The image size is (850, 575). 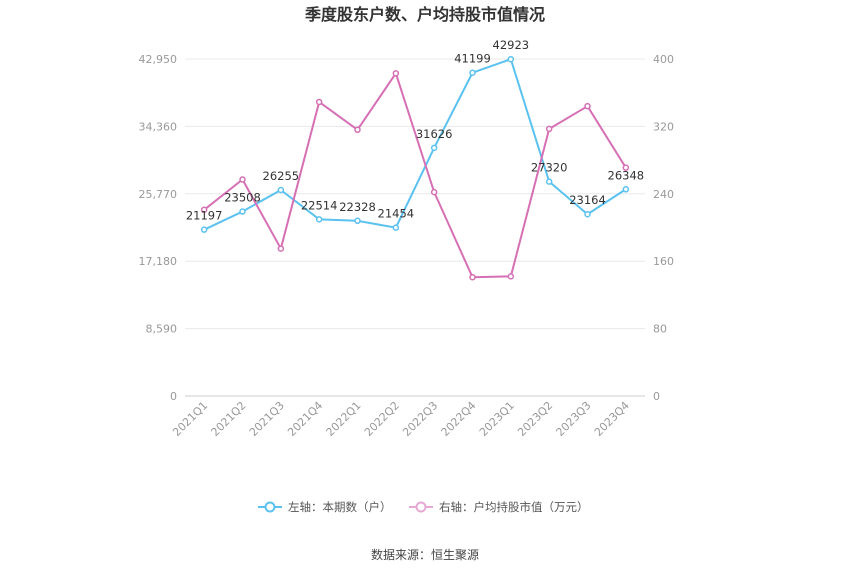 I want to click on x-tick-label: 2022Q4, so click(x=459, y=419).